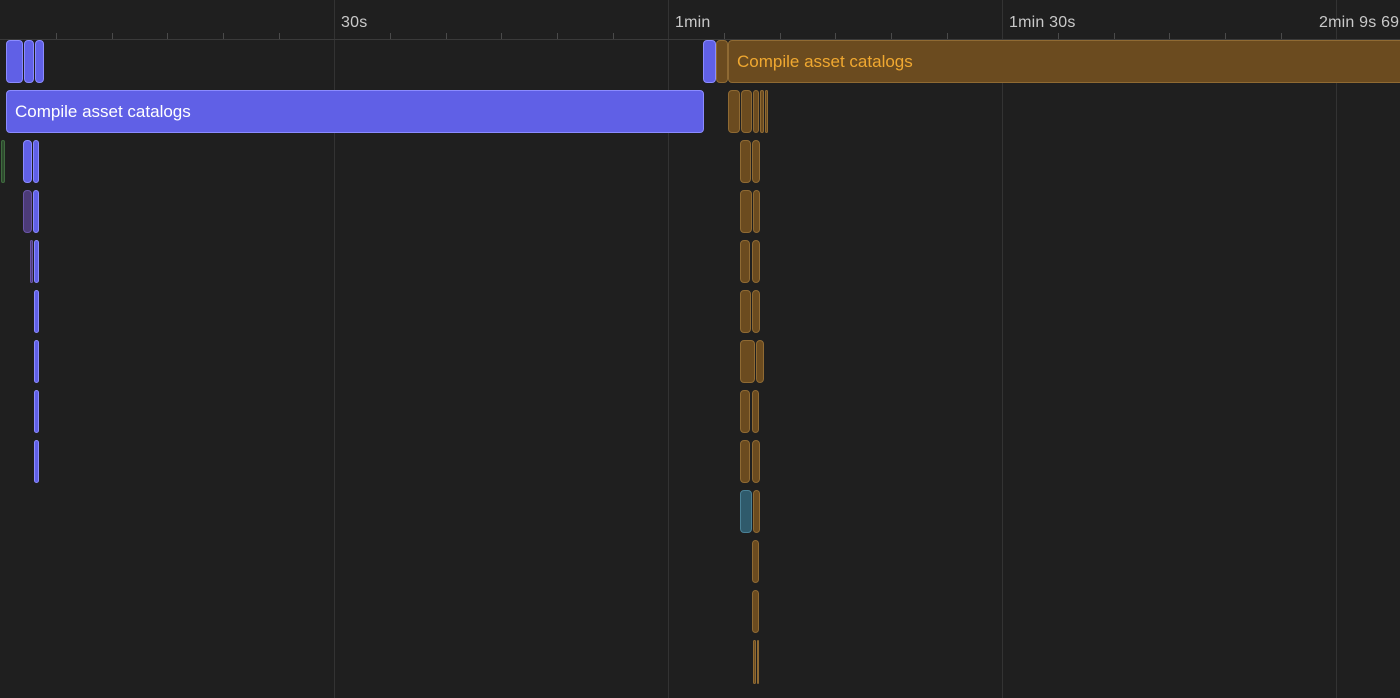 The image size is (1400, 698). What do you see at coordinates (1336, 349) in the screenshot?
I see `gridline-end` at bounding box center [1336, 349].